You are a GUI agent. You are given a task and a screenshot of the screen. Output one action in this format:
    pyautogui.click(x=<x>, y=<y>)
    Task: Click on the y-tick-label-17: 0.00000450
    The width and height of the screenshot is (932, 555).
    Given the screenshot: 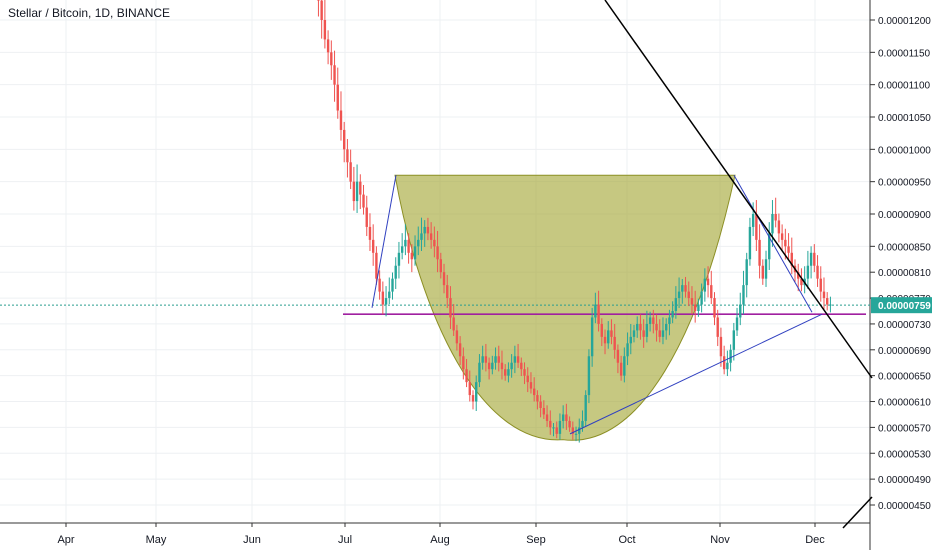 What is the action you would take?
    pyautogui.click(x=904, y=506)
    